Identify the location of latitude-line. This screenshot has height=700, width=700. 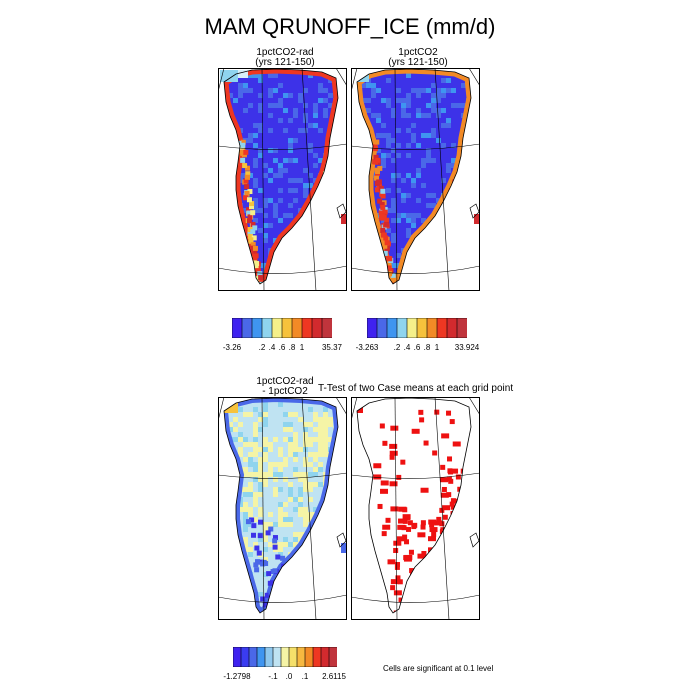
(282, 269).